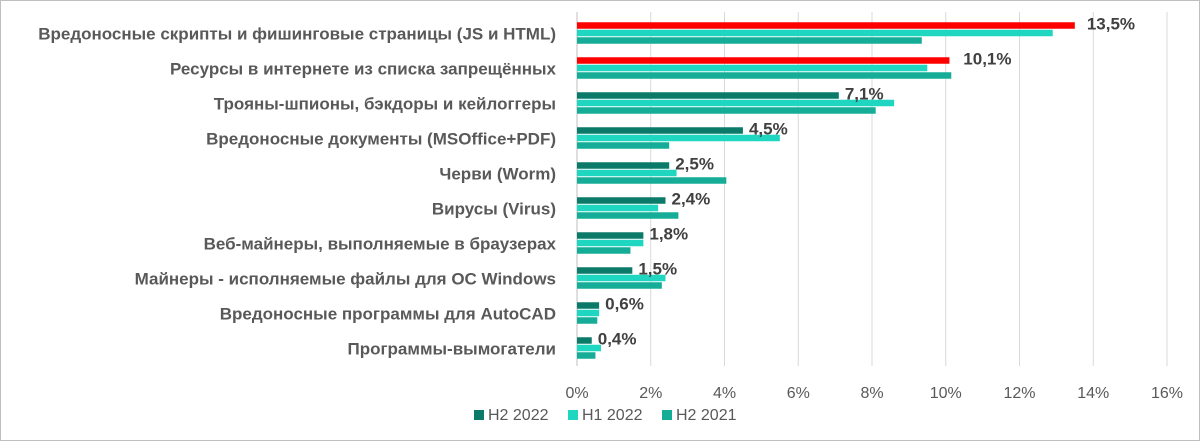 Image resolution: width=1200 pixels, height=441 pixels. What do you see at coordinates (494, 209) in the screenshot?
I see `category-label-5: Вирусы (Virus)` at bounding box center [494, 209].